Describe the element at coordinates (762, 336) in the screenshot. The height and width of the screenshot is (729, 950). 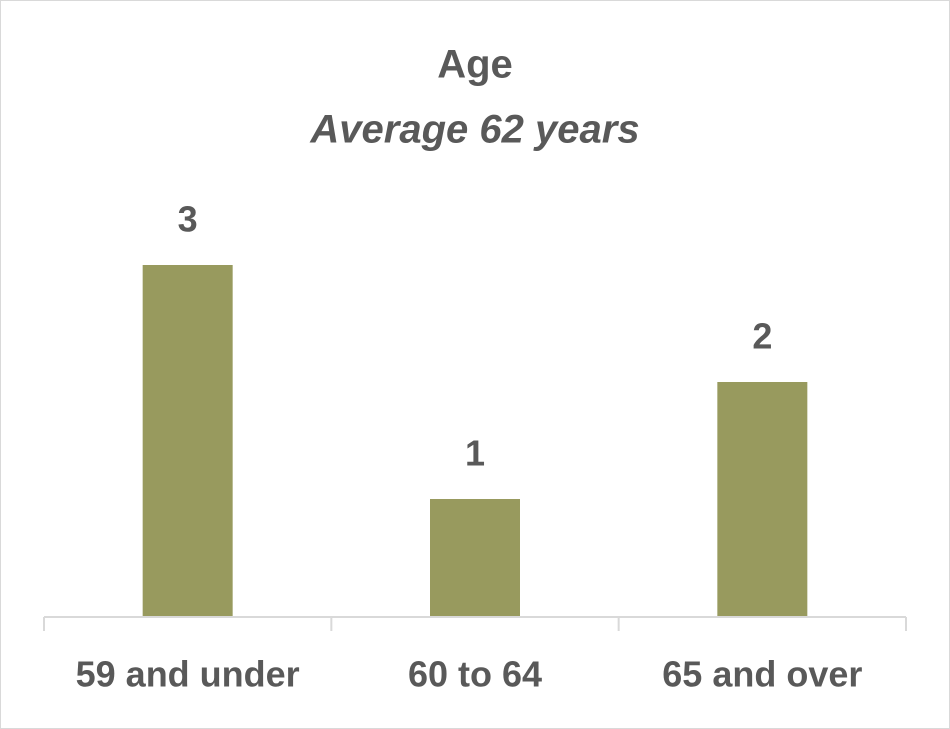
I see `data-label: 2` at that location.